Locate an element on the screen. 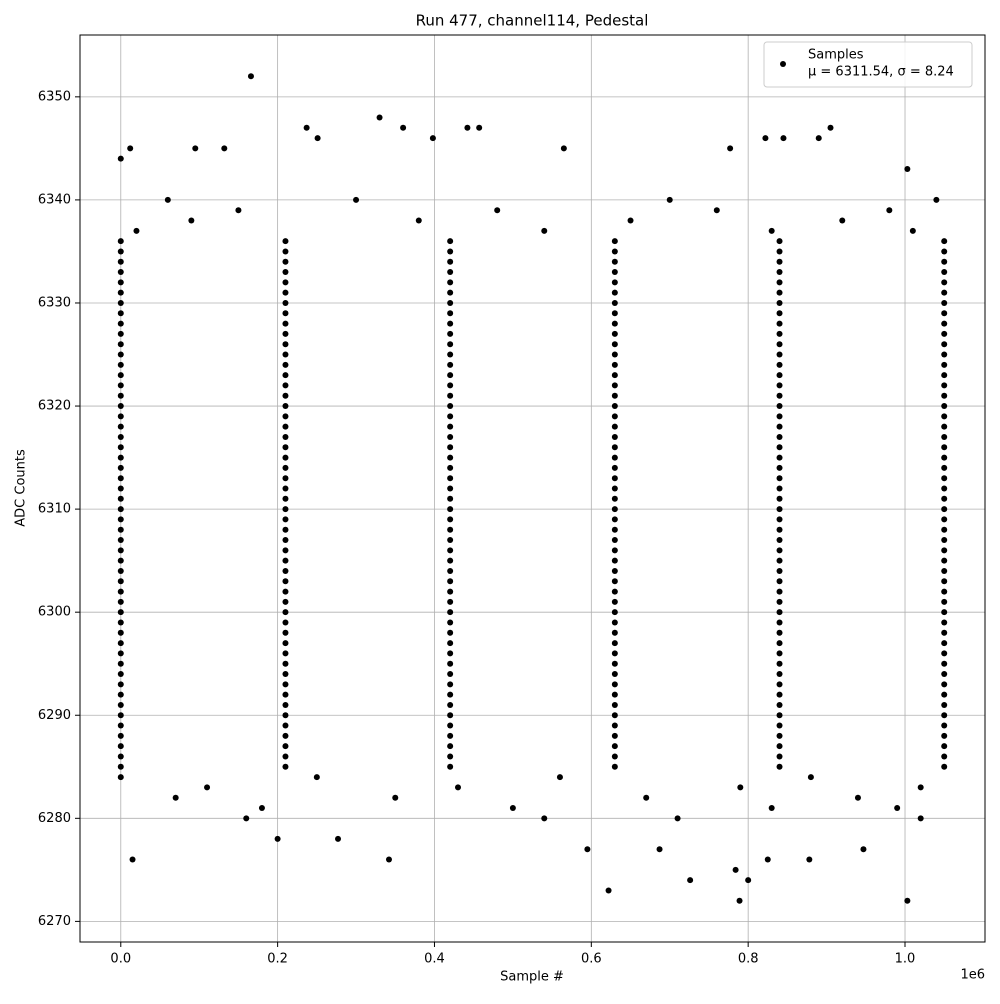 Image resolution: width=1000 pixels, height=1004 pixels. y-tick-label: 6340 is located at coordinates (54, 199).